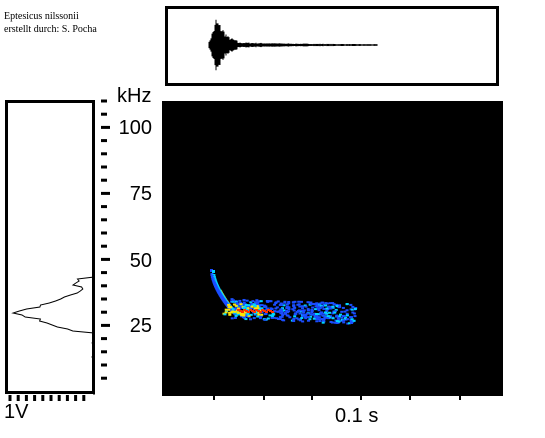 This screenshot has height=438, width=545. Describe the element at coordinates (50, 247) in the screenshot. I see `power-spectrum-panel` at that location.